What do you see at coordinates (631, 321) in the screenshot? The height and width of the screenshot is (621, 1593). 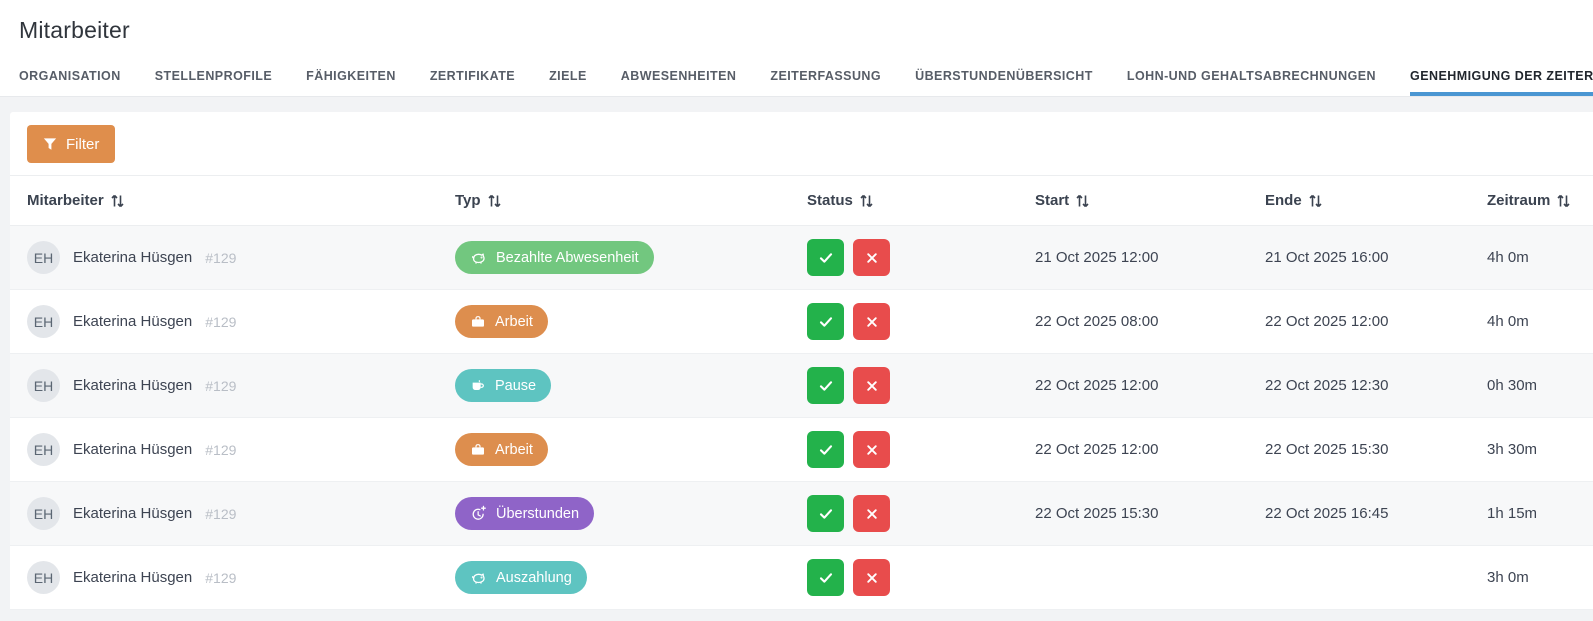 I see `type-cell: Arbeit` at bounding box center [631, 321].